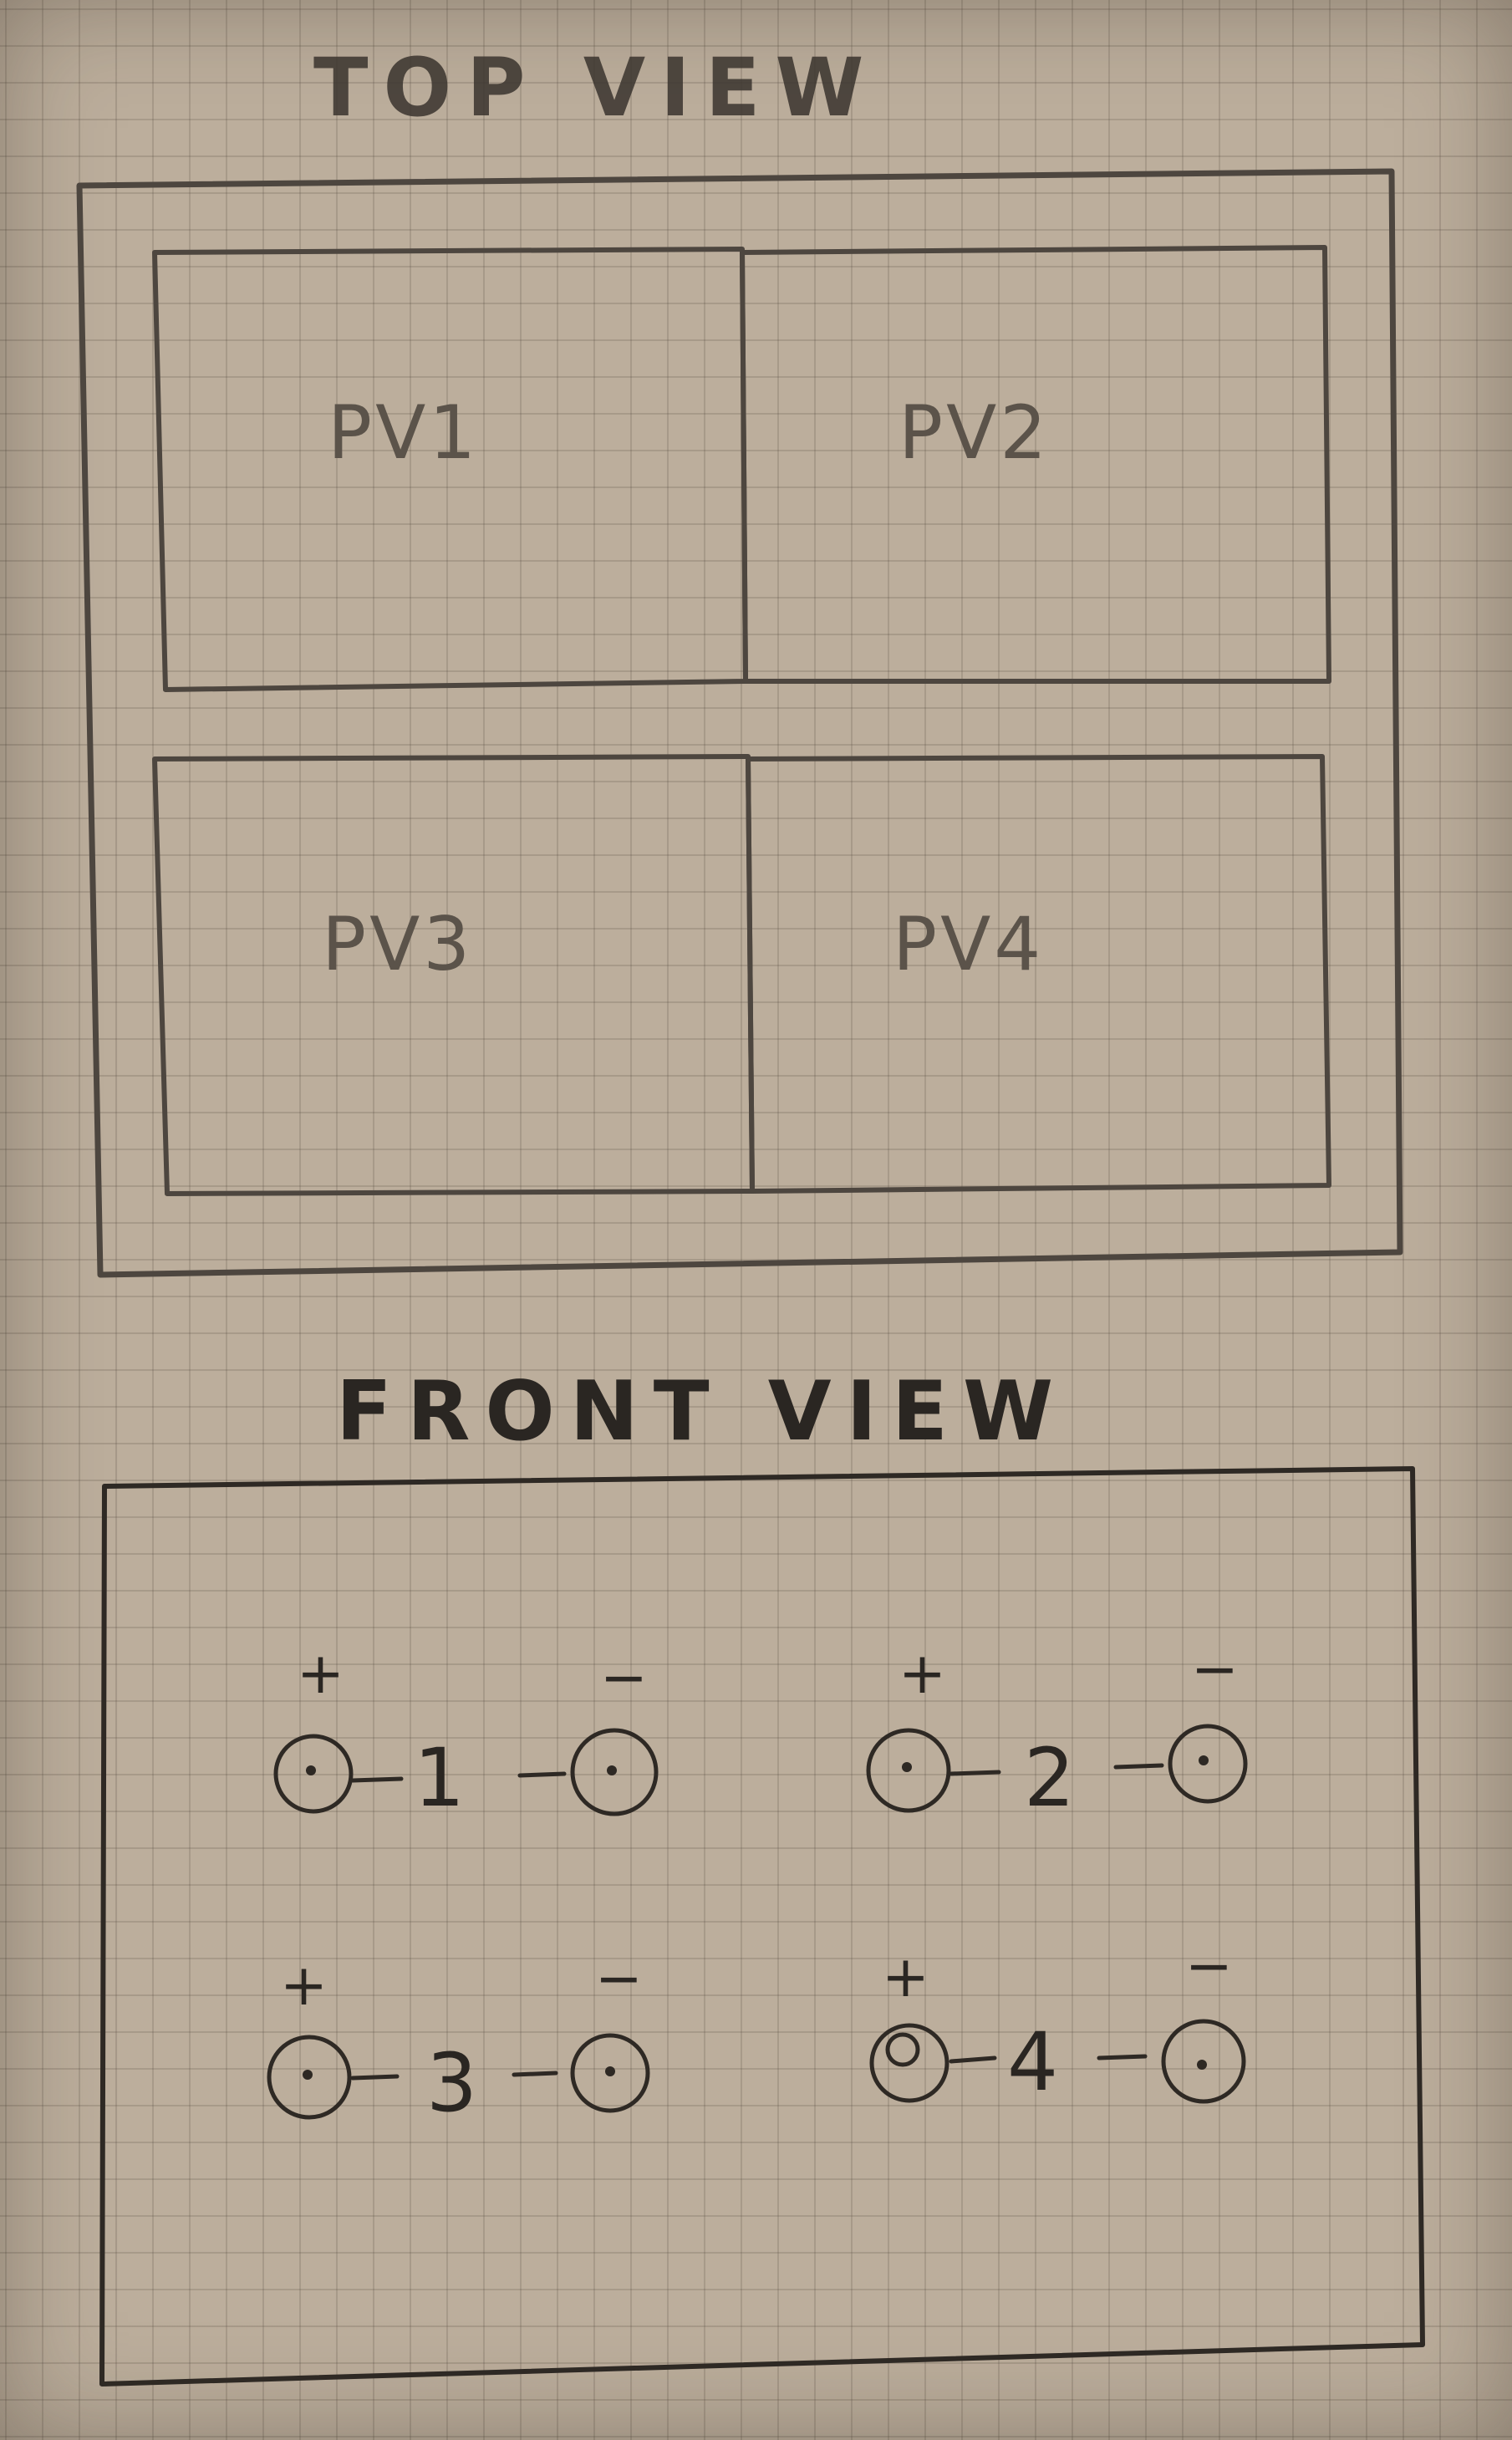  What do you see at coordinates (451, 2083) in the screenshot?
I see `connector-number-3: 3` at bounding box center [451, 2083].